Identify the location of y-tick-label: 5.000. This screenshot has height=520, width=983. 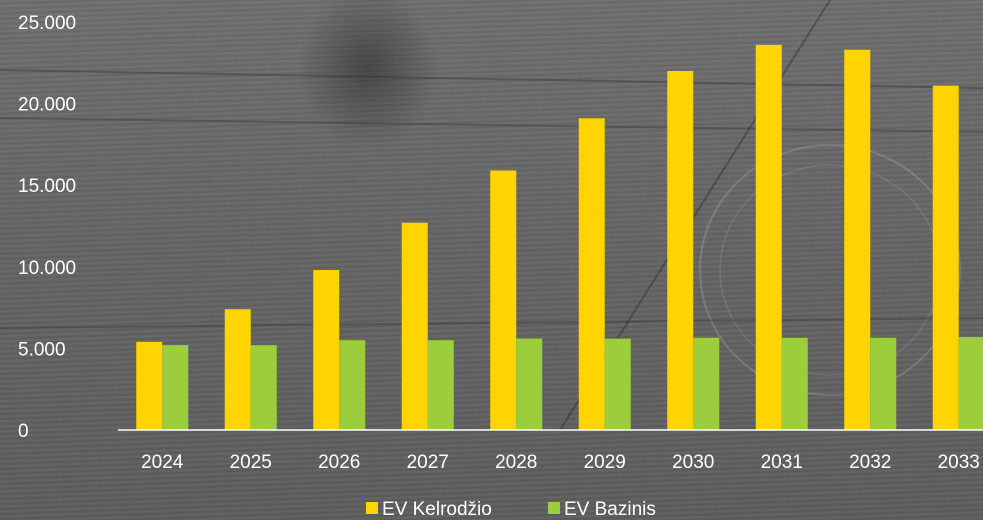
(42, 349).